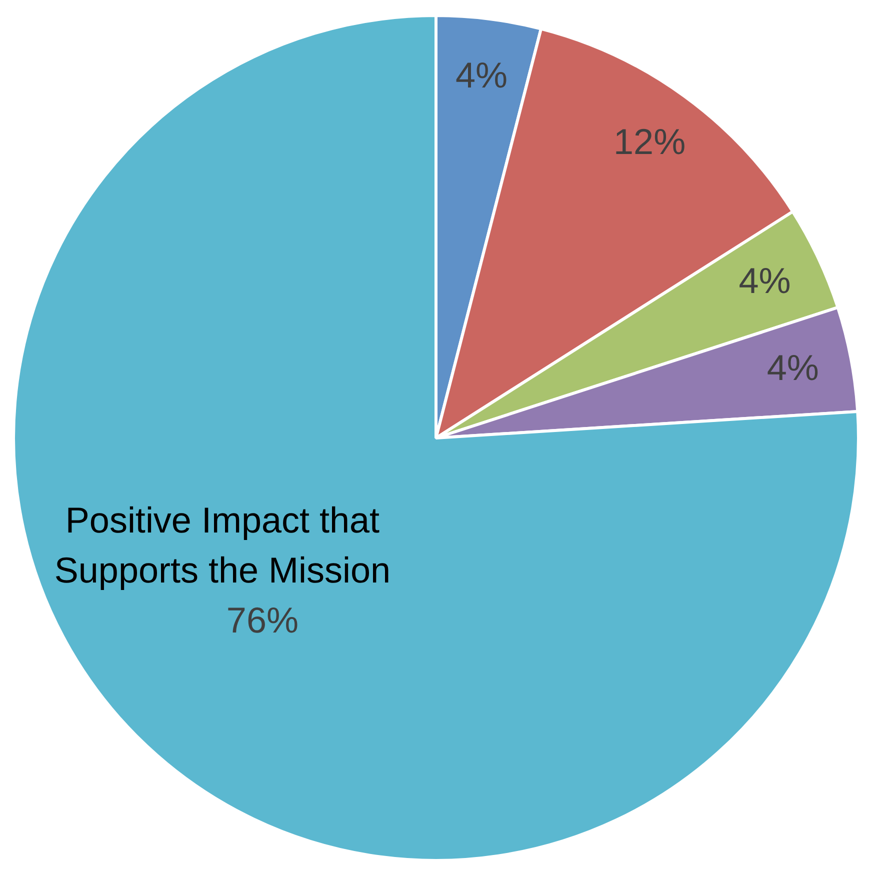  What do you see at coordinates (222, 545) in the screenshot?
I see `slice-label: Positive Impact that Supports the Mission` at bounding box center [222, 545].